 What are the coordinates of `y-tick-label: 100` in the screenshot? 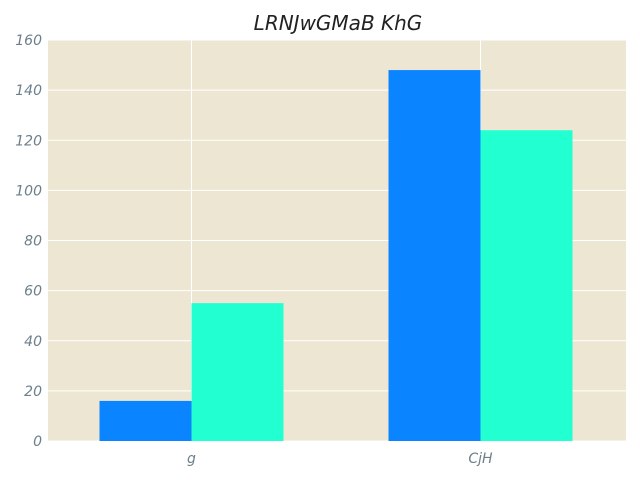 It's located at (28, 191).